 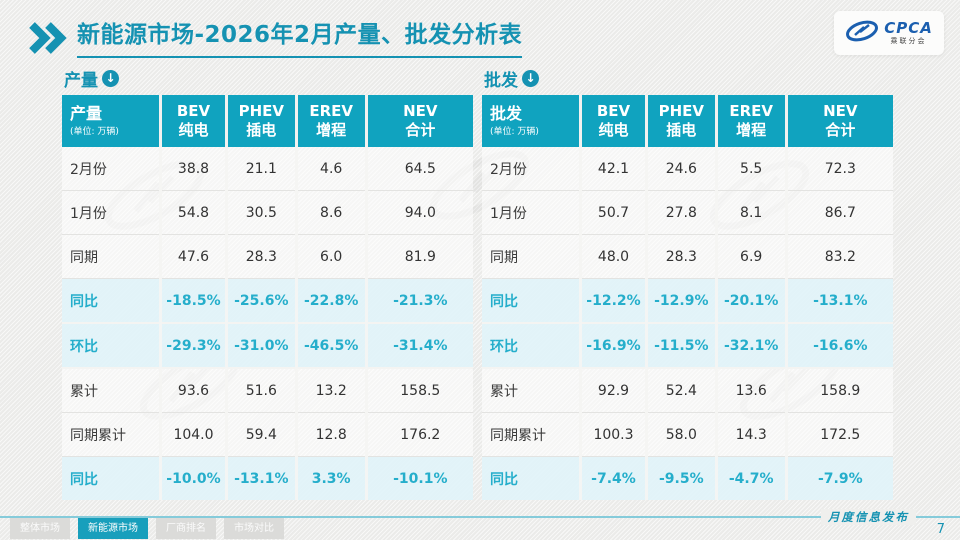 I want to click on table-row: 同比 -18.5% -25.6% -22.8% -21.3%, so click(x=267, y=301).